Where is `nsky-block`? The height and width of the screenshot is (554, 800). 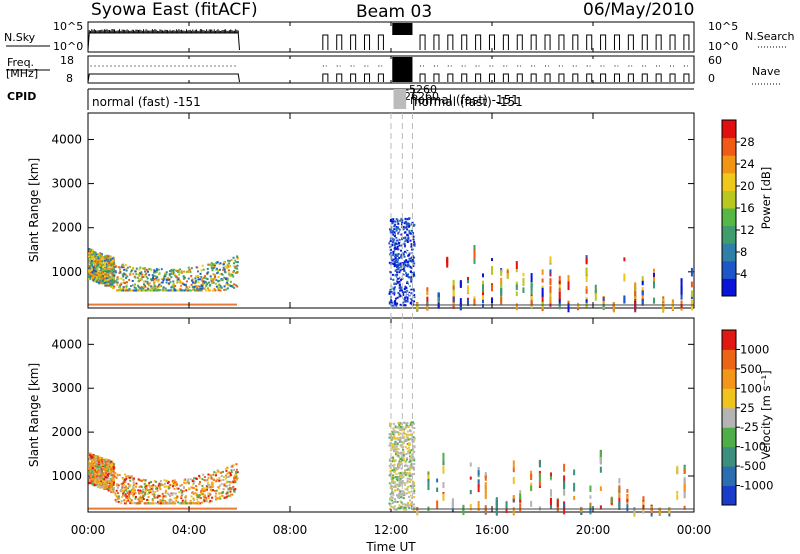 nsky-block is located at coordinates (402, 29).